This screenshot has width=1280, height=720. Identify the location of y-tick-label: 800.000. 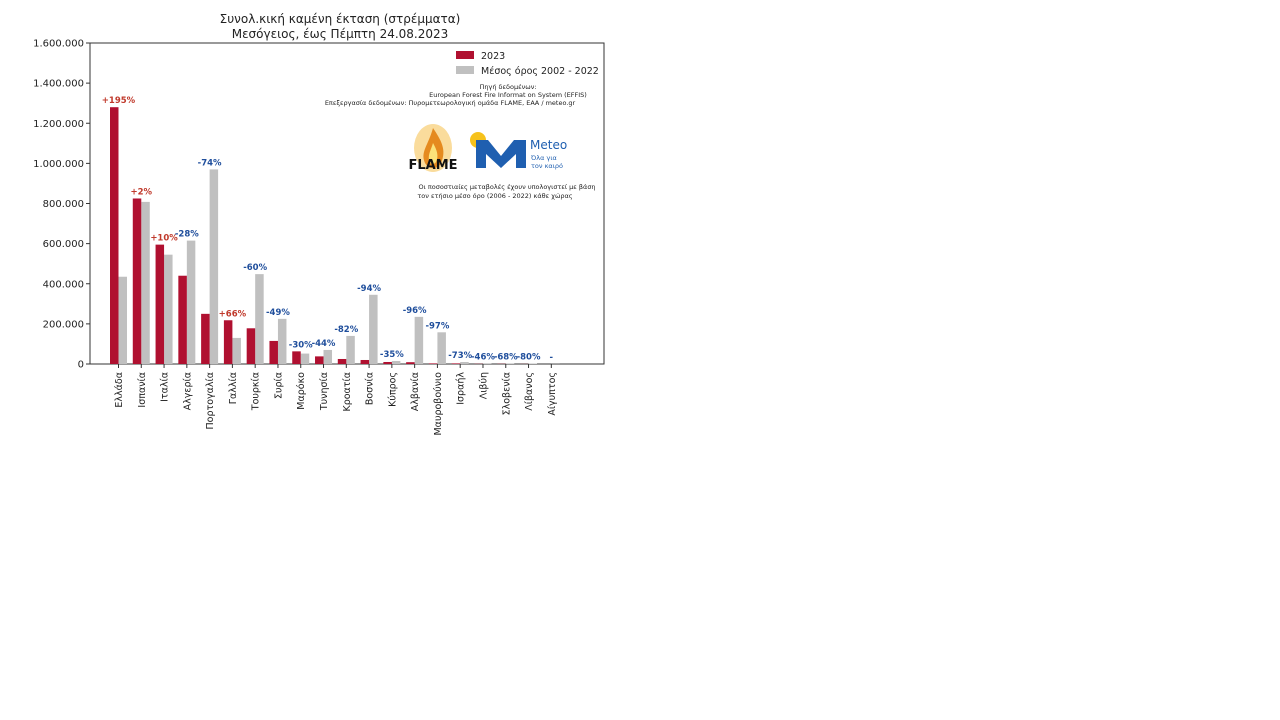
(63, 204).